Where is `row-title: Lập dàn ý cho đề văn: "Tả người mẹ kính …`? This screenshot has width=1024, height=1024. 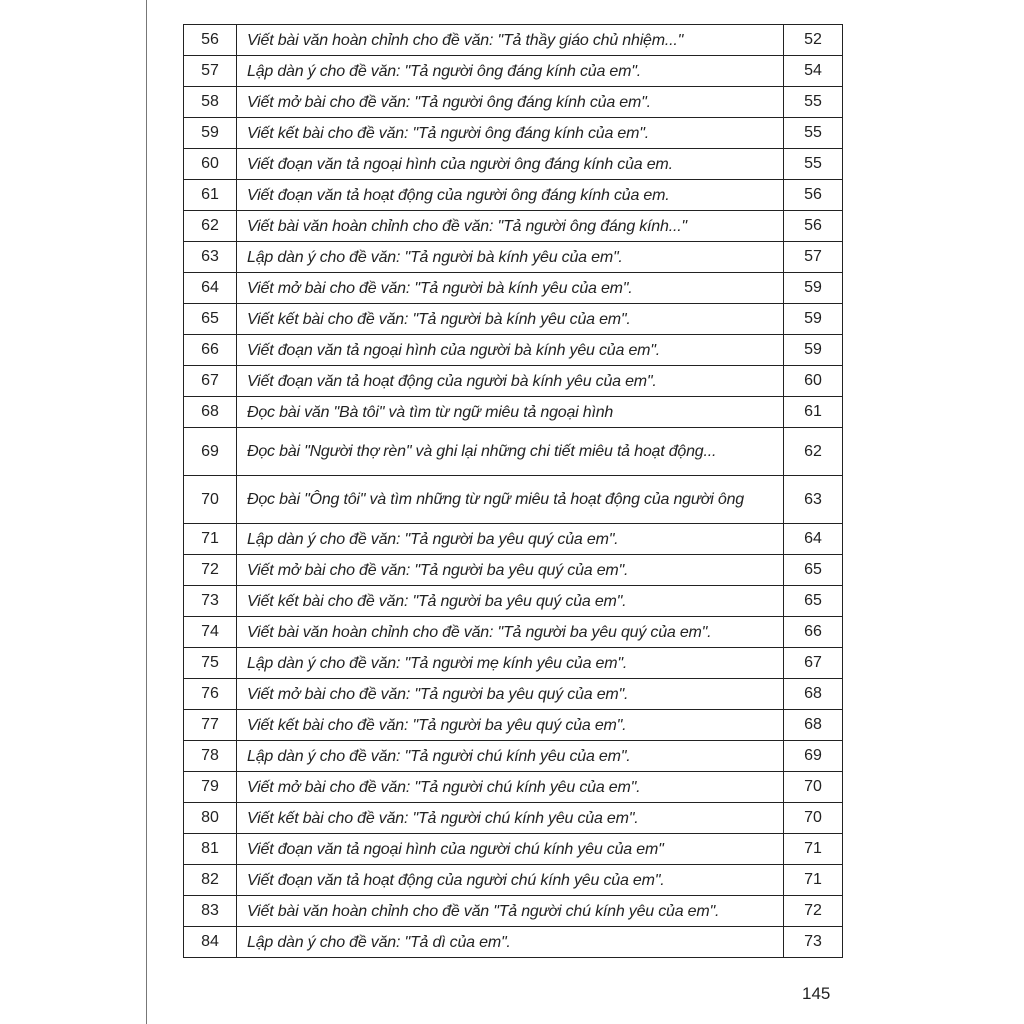
row-title: Lập dàn ý cho đề văn: "Tả người mẹ kính … is located at coordinates (510, 663).